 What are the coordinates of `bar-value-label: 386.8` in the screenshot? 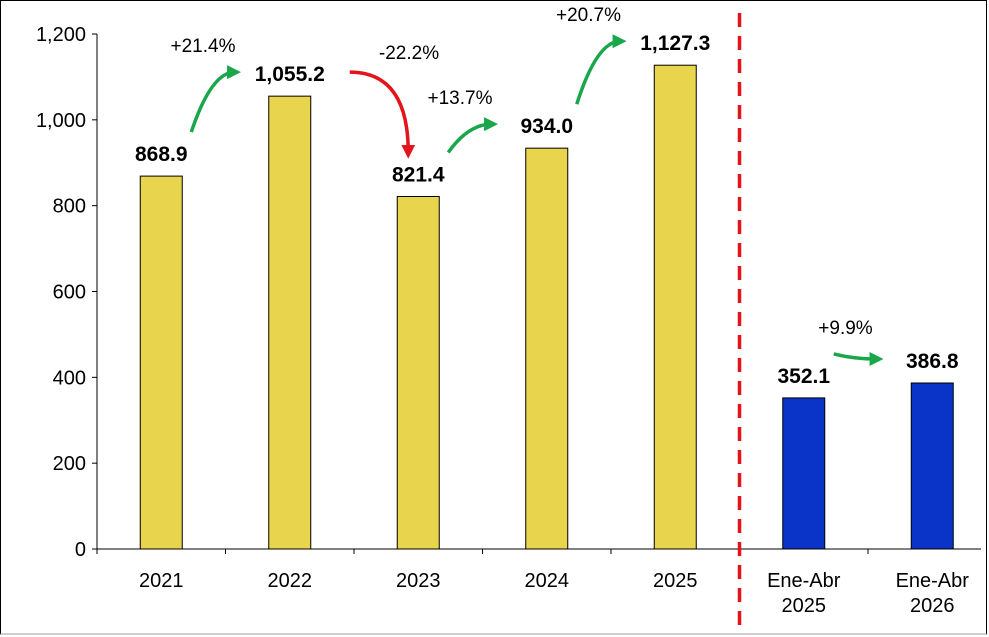 It's located at (932, 361).